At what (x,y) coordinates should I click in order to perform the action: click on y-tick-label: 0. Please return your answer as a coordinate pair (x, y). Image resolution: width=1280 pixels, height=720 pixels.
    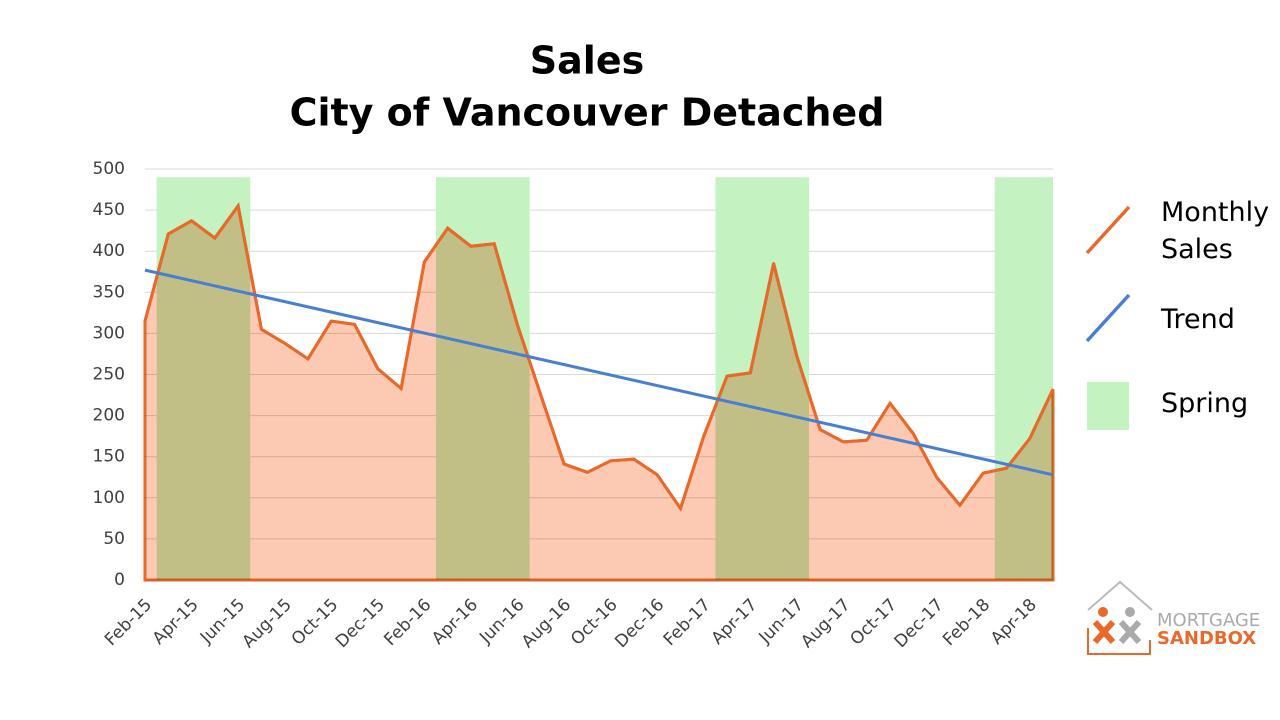
    Looking at the image, I should click on (119, 580).